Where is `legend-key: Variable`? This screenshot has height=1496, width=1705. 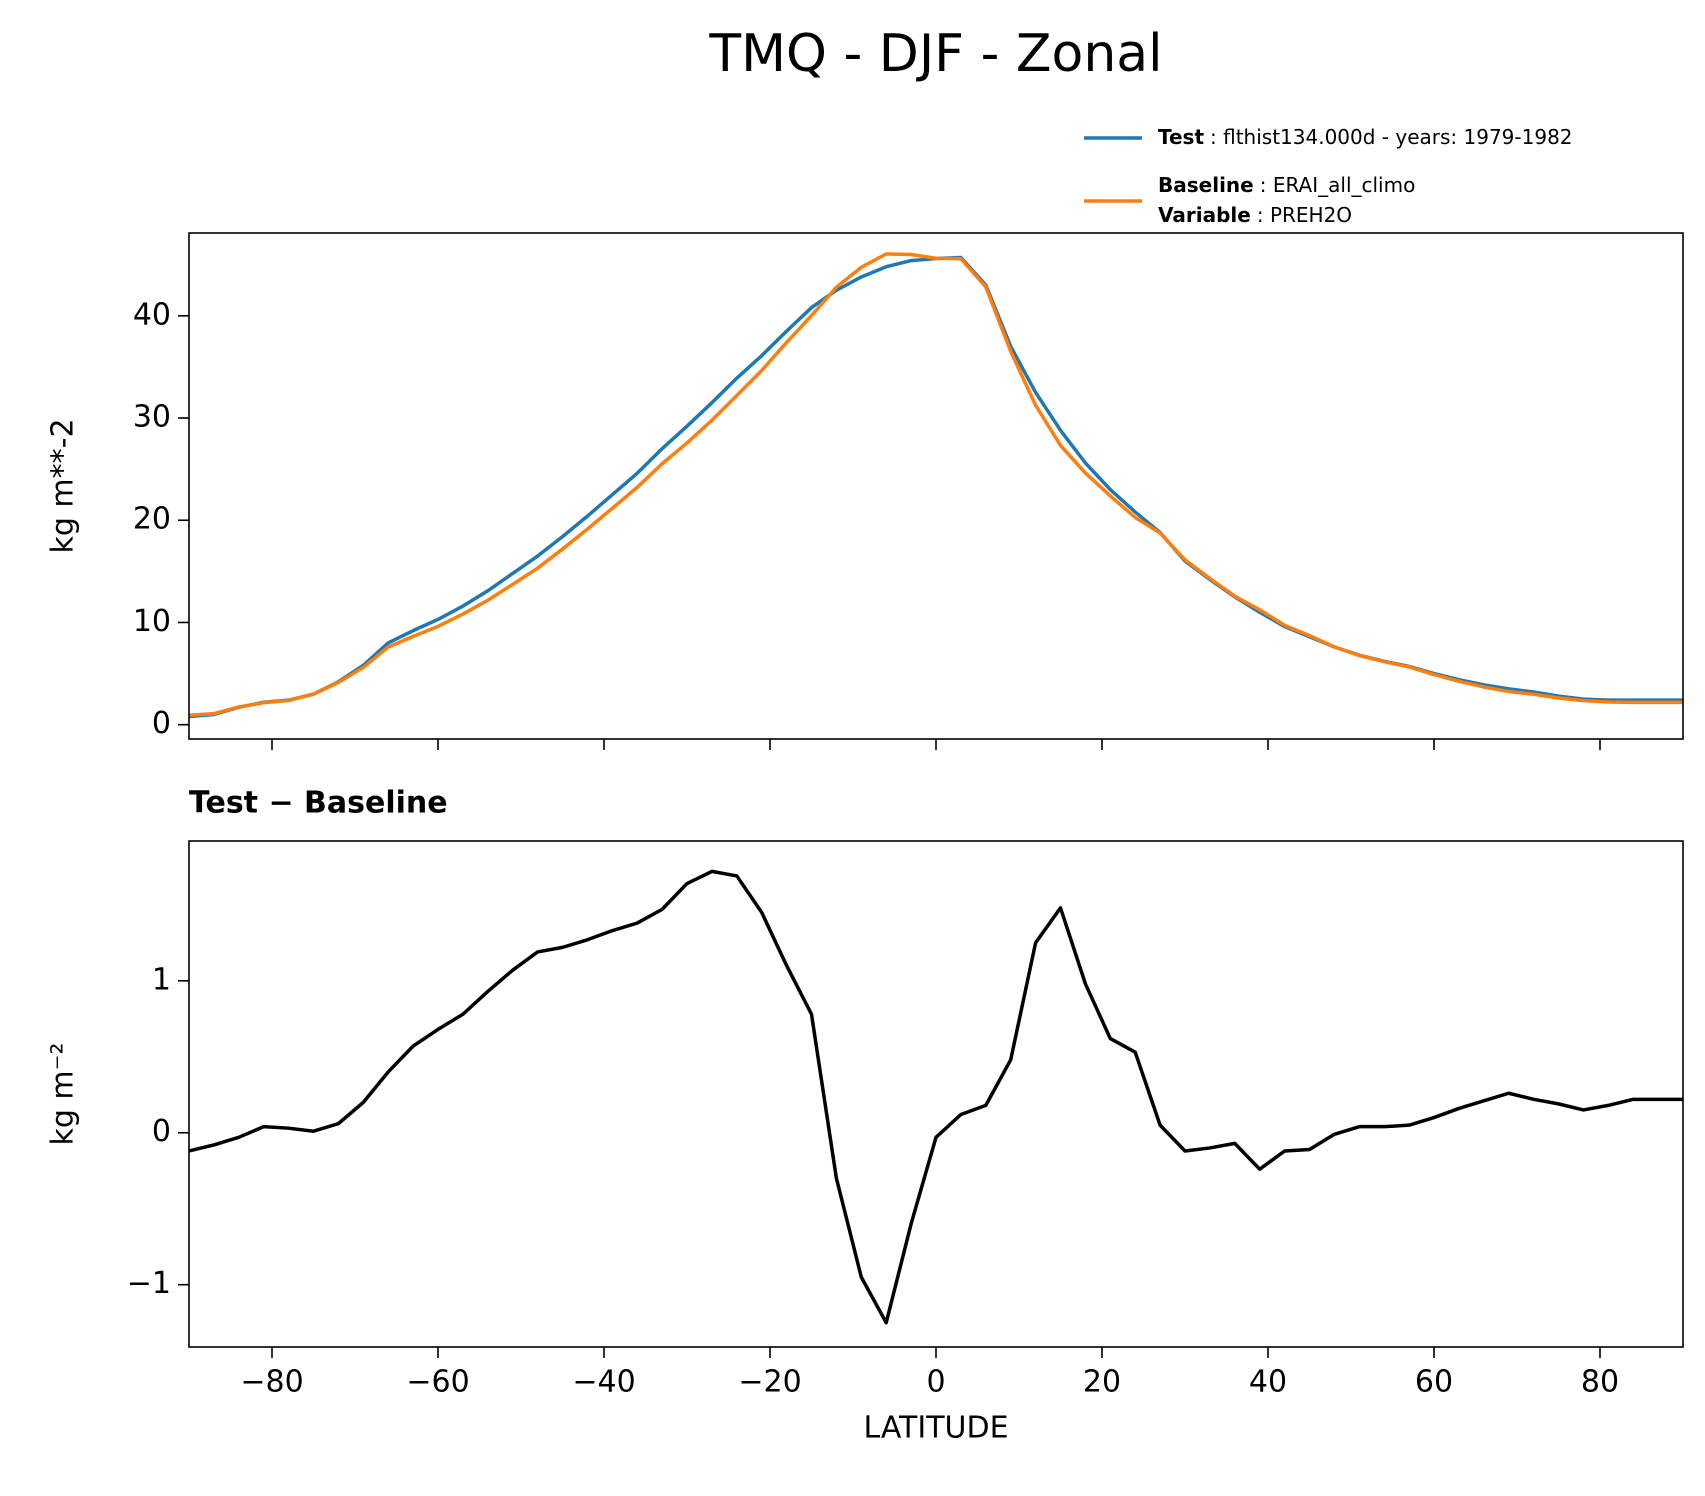
legend-key: Variable is located at coordinates (1204, 215).